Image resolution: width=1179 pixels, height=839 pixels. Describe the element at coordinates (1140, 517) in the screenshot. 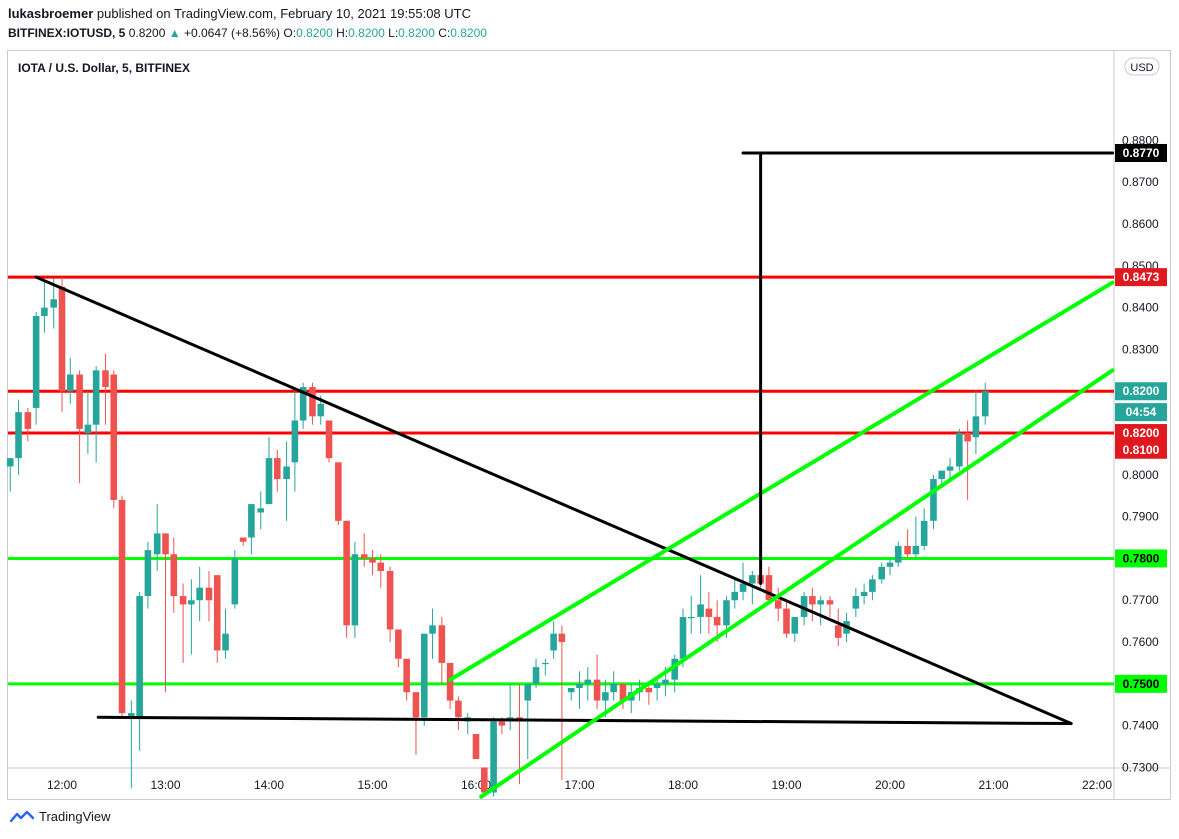

I see `y-tick-label: 0.7900` at that location.